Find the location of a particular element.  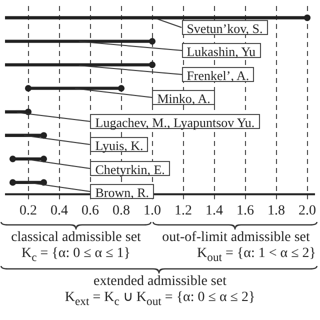

y-tick-label: Frenkel’, A. is located at coordinates (218, 74).